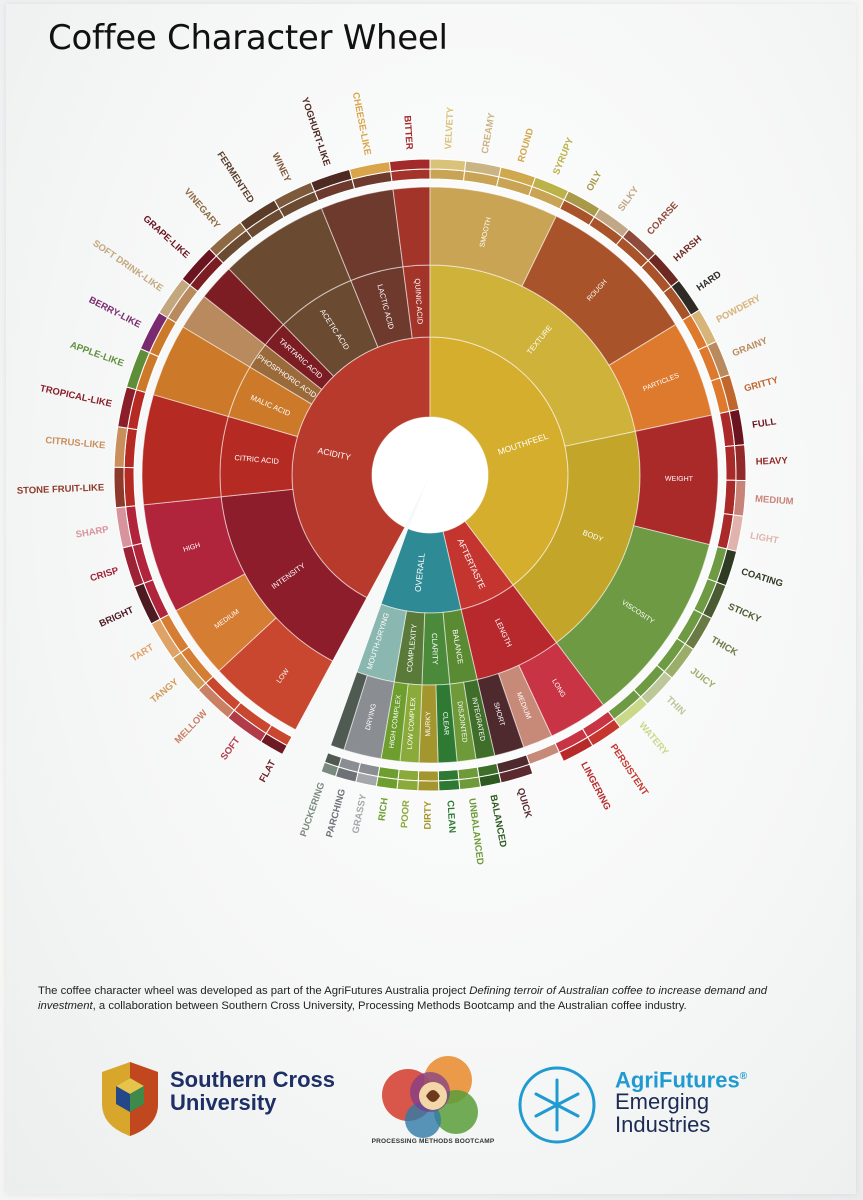  I want to click on term-label-clear: CLEAR, so click(445, 724).